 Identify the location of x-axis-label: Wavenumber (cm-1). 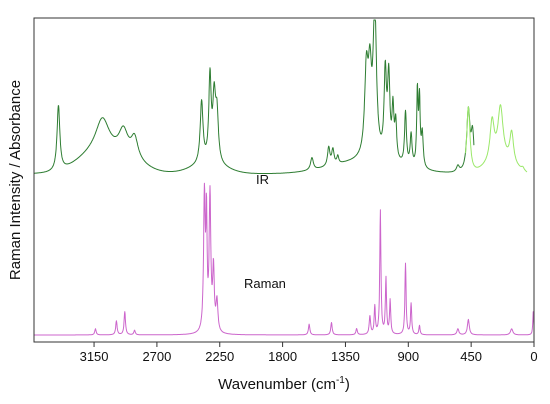
(284, 384).